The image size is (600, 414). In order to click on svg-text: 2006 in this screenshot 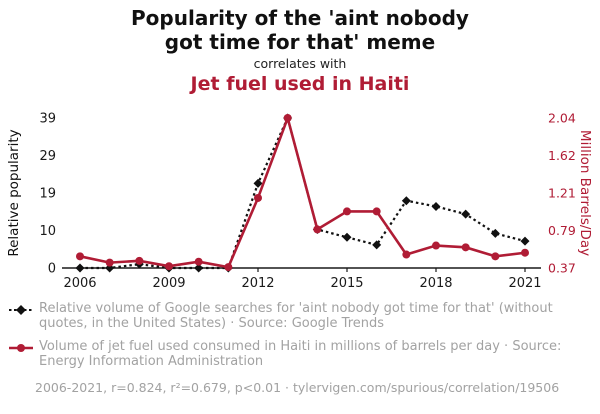, I will do `click(79, 283)`.